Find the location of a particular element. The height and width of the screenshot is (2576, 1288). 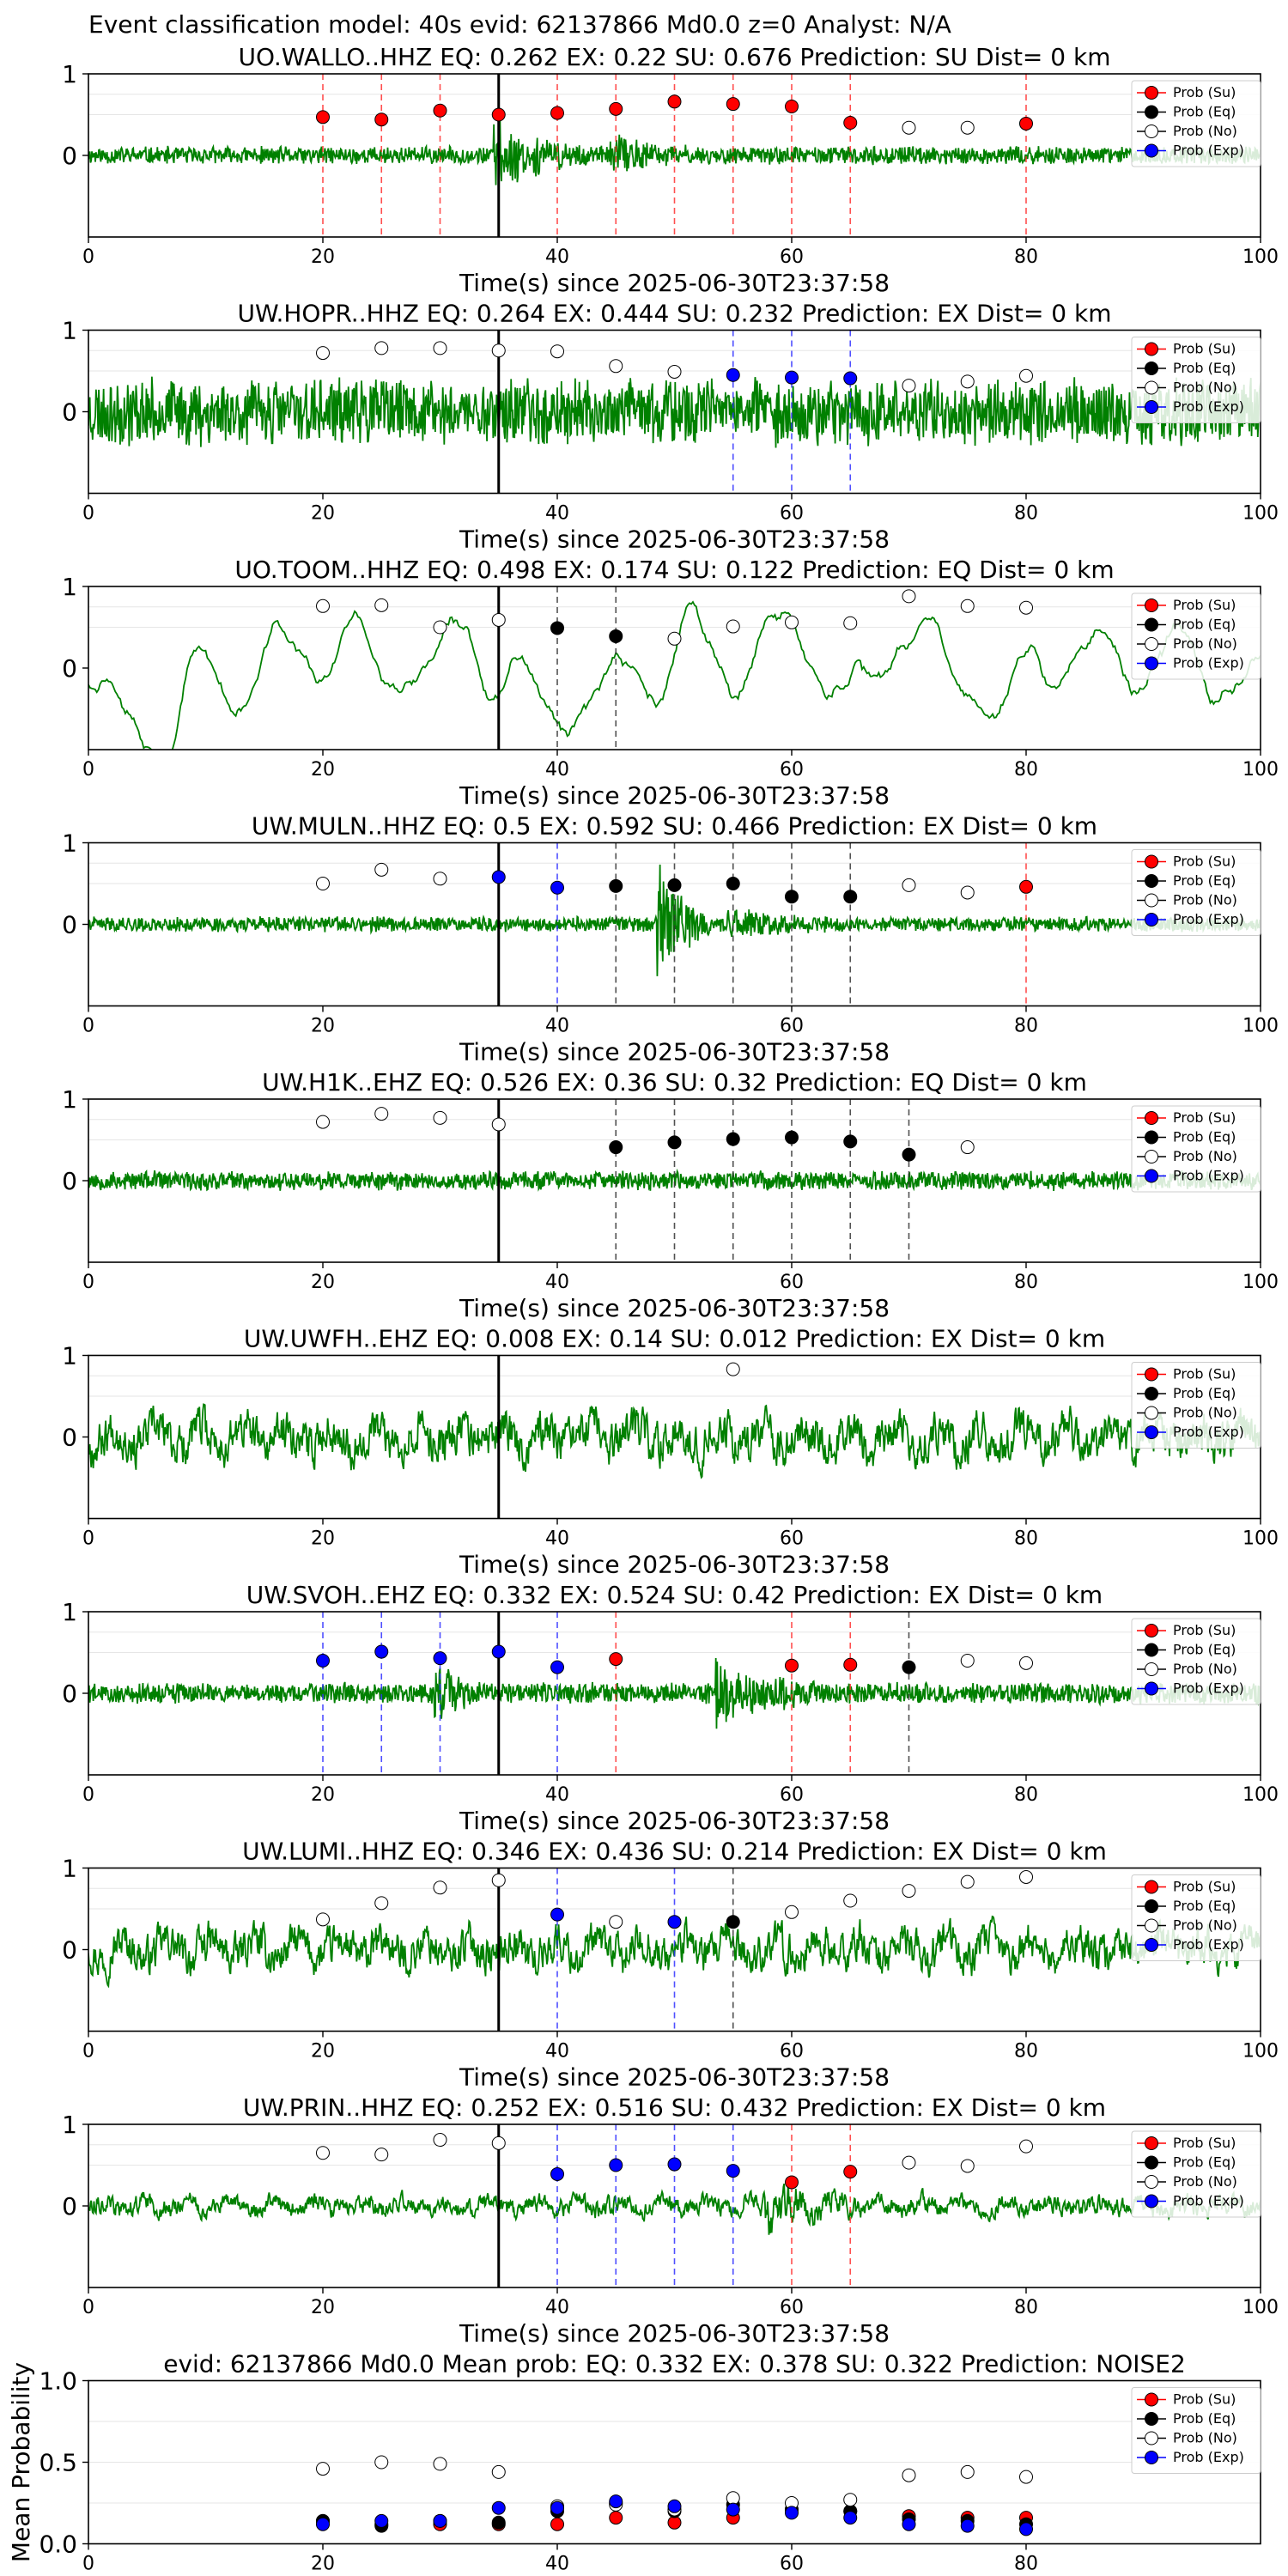

legend-label: Prob (Eq) is located at coordinates (1204, 1906).